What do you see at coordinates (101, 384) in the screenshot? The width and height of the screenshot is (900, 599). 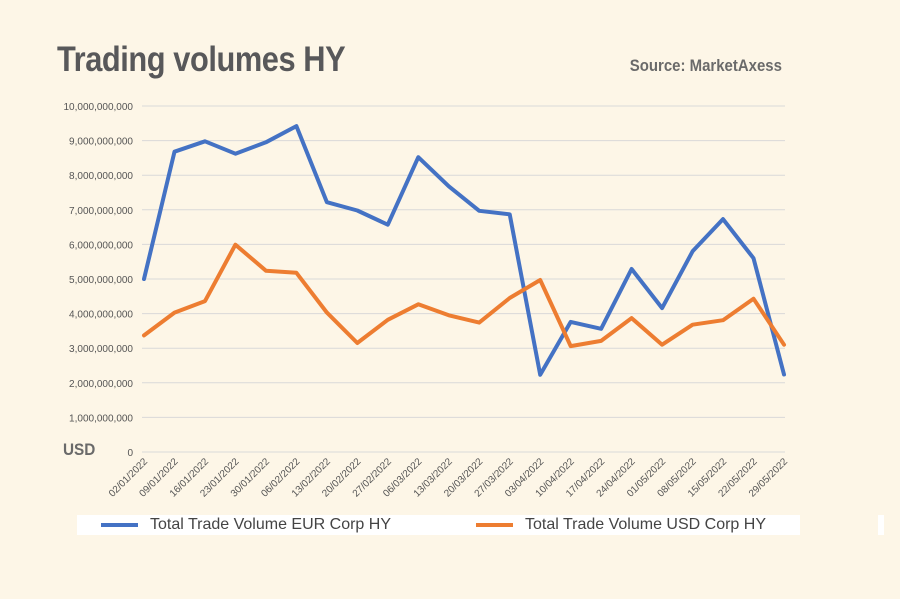 I see `y-tick-label: 2,000,000,000` at bounding box center [101, 384].